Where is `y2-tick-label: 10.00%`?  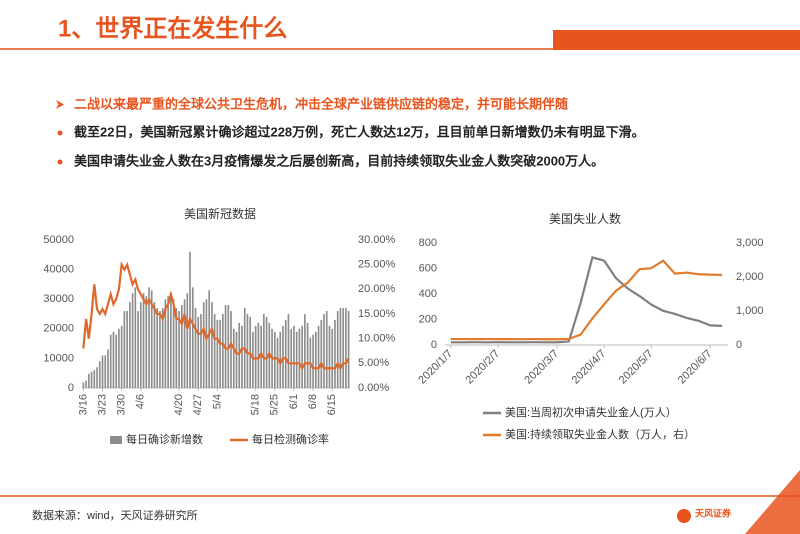
y2-tick-label: 10.00% is located at coordinates (377, 339).